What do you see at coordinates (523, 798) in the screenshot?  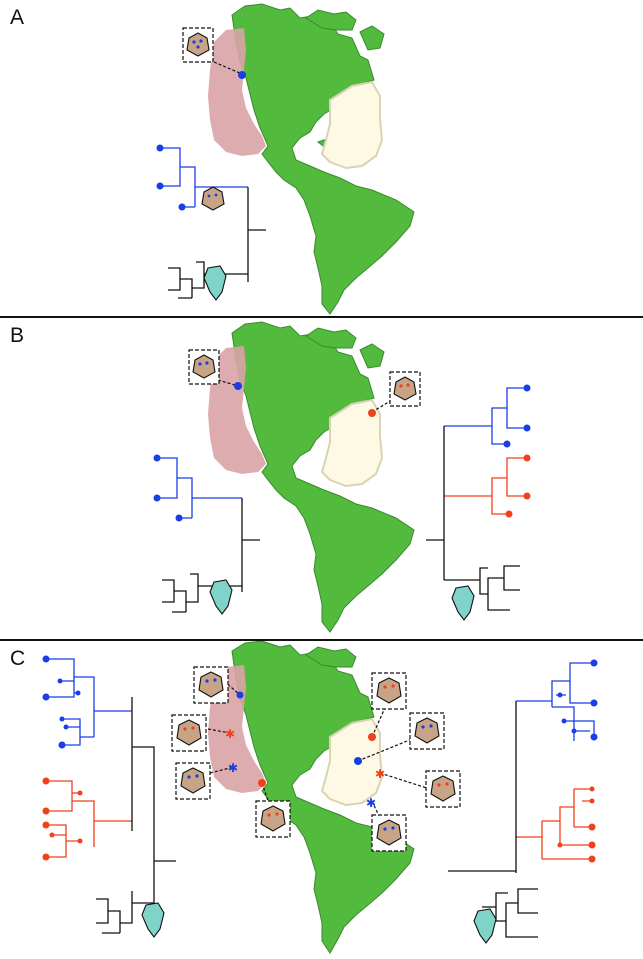 I see `phylogeny-tree-c-right` at bounding box center [523, 798].